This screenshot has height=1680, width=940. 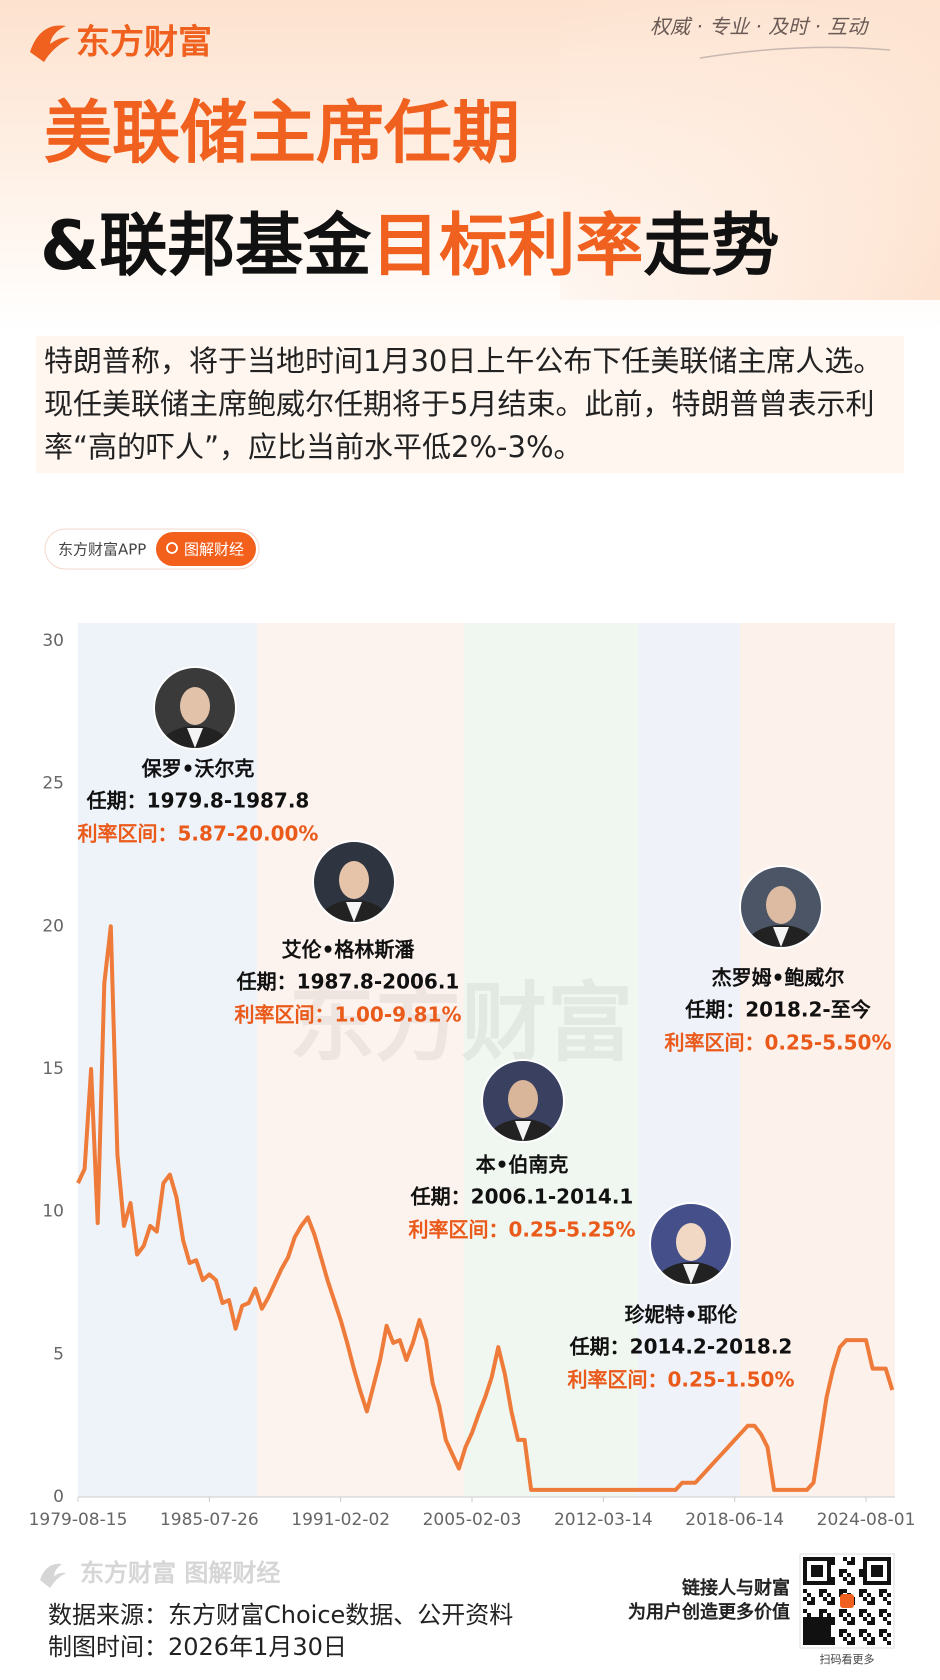 What do you see at coordinates (691, 1274) in the screenshot?
I see `portrait-shirt` at bounding box center [691, 1274].